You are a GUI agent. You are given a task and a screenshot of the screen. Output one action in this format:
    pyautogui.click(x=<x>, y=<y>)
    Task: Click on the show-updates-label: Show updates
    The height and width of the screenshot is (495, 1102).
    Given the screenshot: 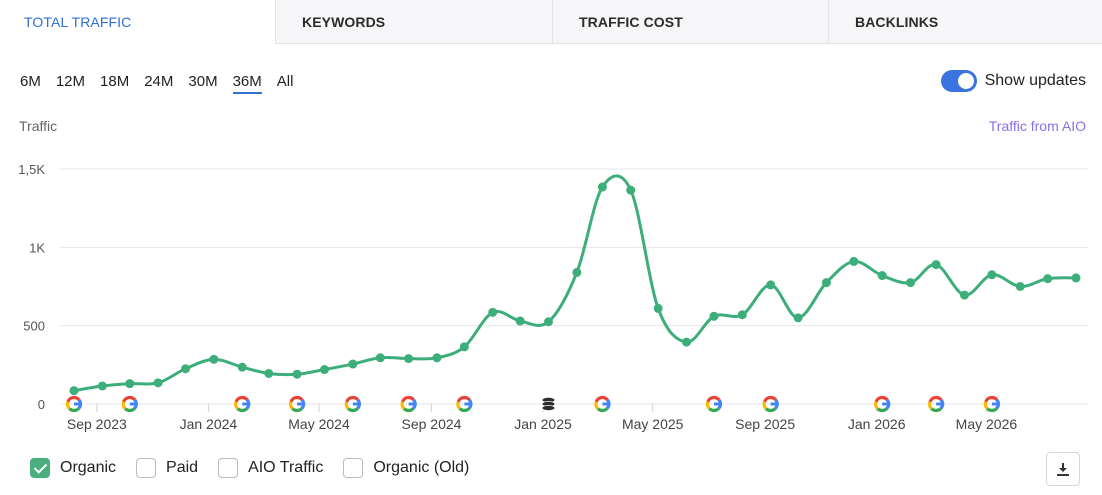 What is the action you would take?
    pyautogui.click(x=1035, y=80)
    